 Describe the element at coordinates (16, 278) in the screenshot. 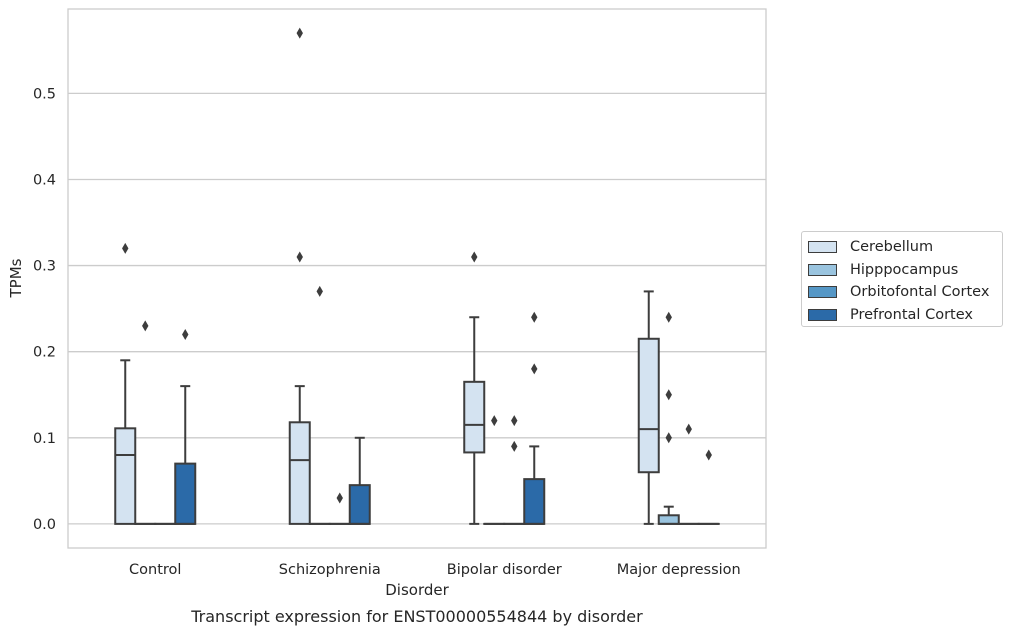

I see `y-axis-label: TPMs` at that location.